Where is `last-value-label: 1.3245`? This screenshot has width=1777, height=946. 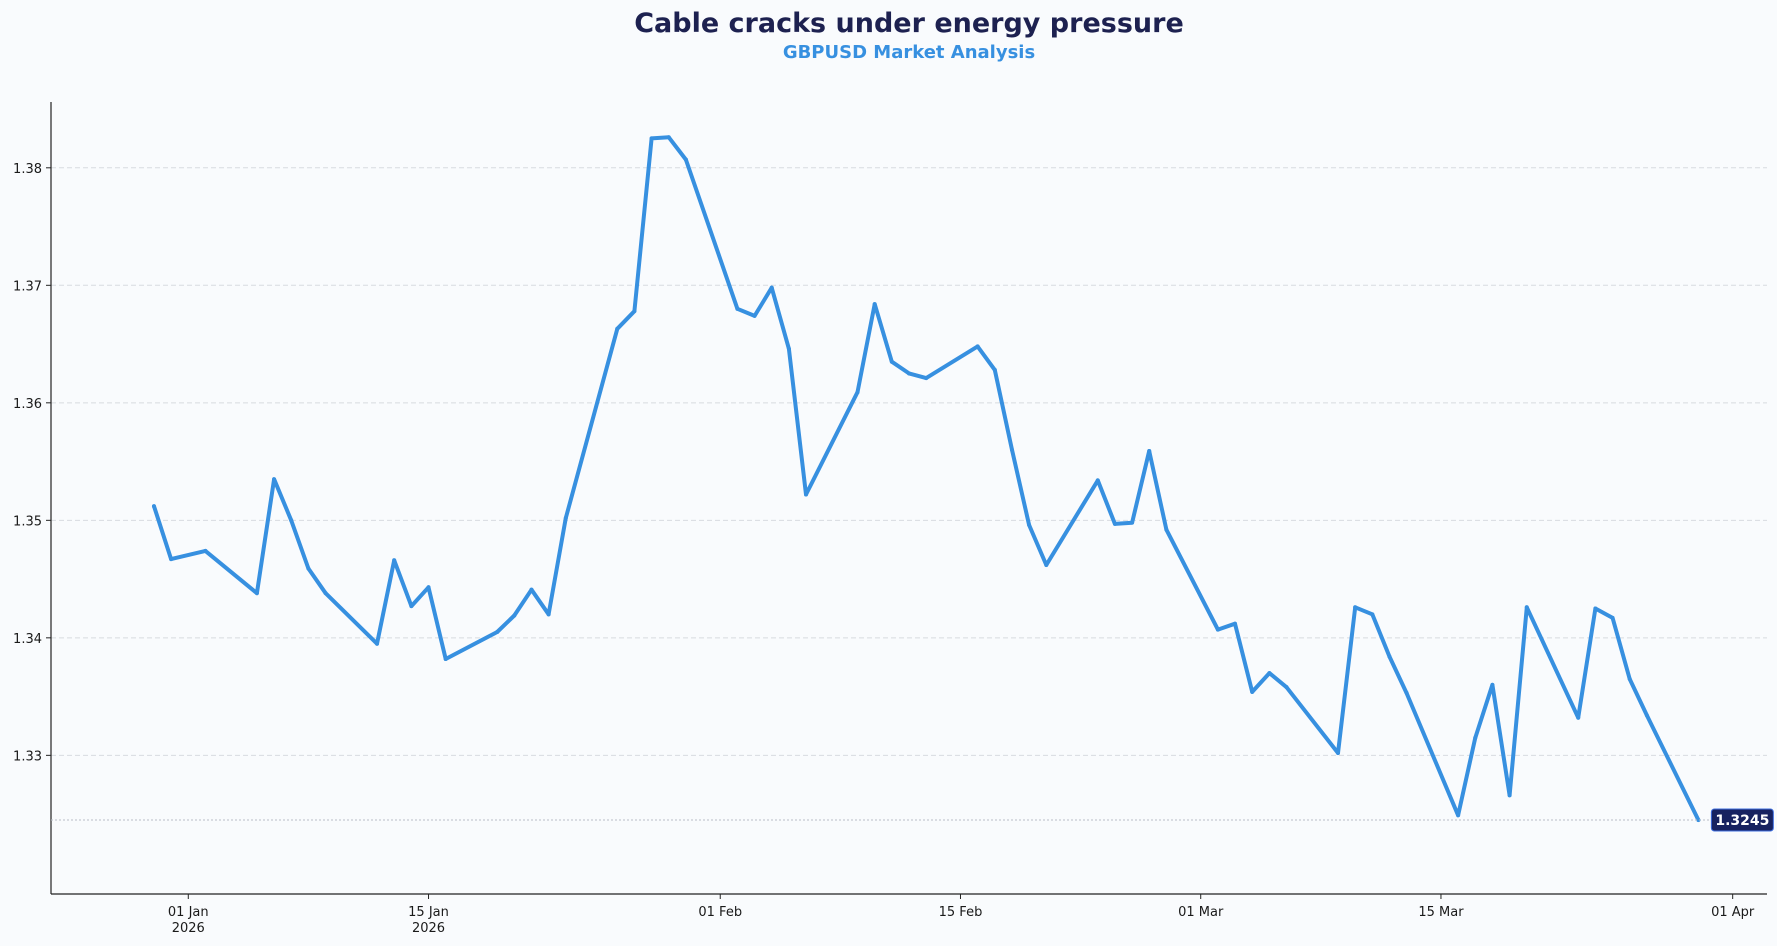
last-value-label: 1.3245 is located at coordinates (1742, 821).